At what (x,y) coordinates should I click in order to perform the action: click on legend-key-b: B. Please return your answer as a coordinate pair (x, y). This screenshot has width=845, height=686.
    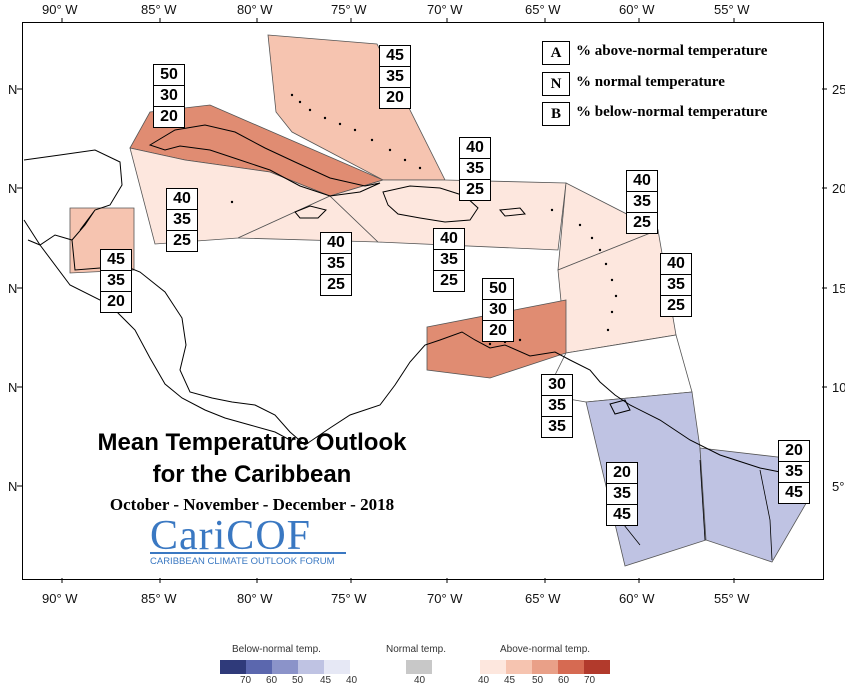
    Looking at the image, I should click on (556, 114).